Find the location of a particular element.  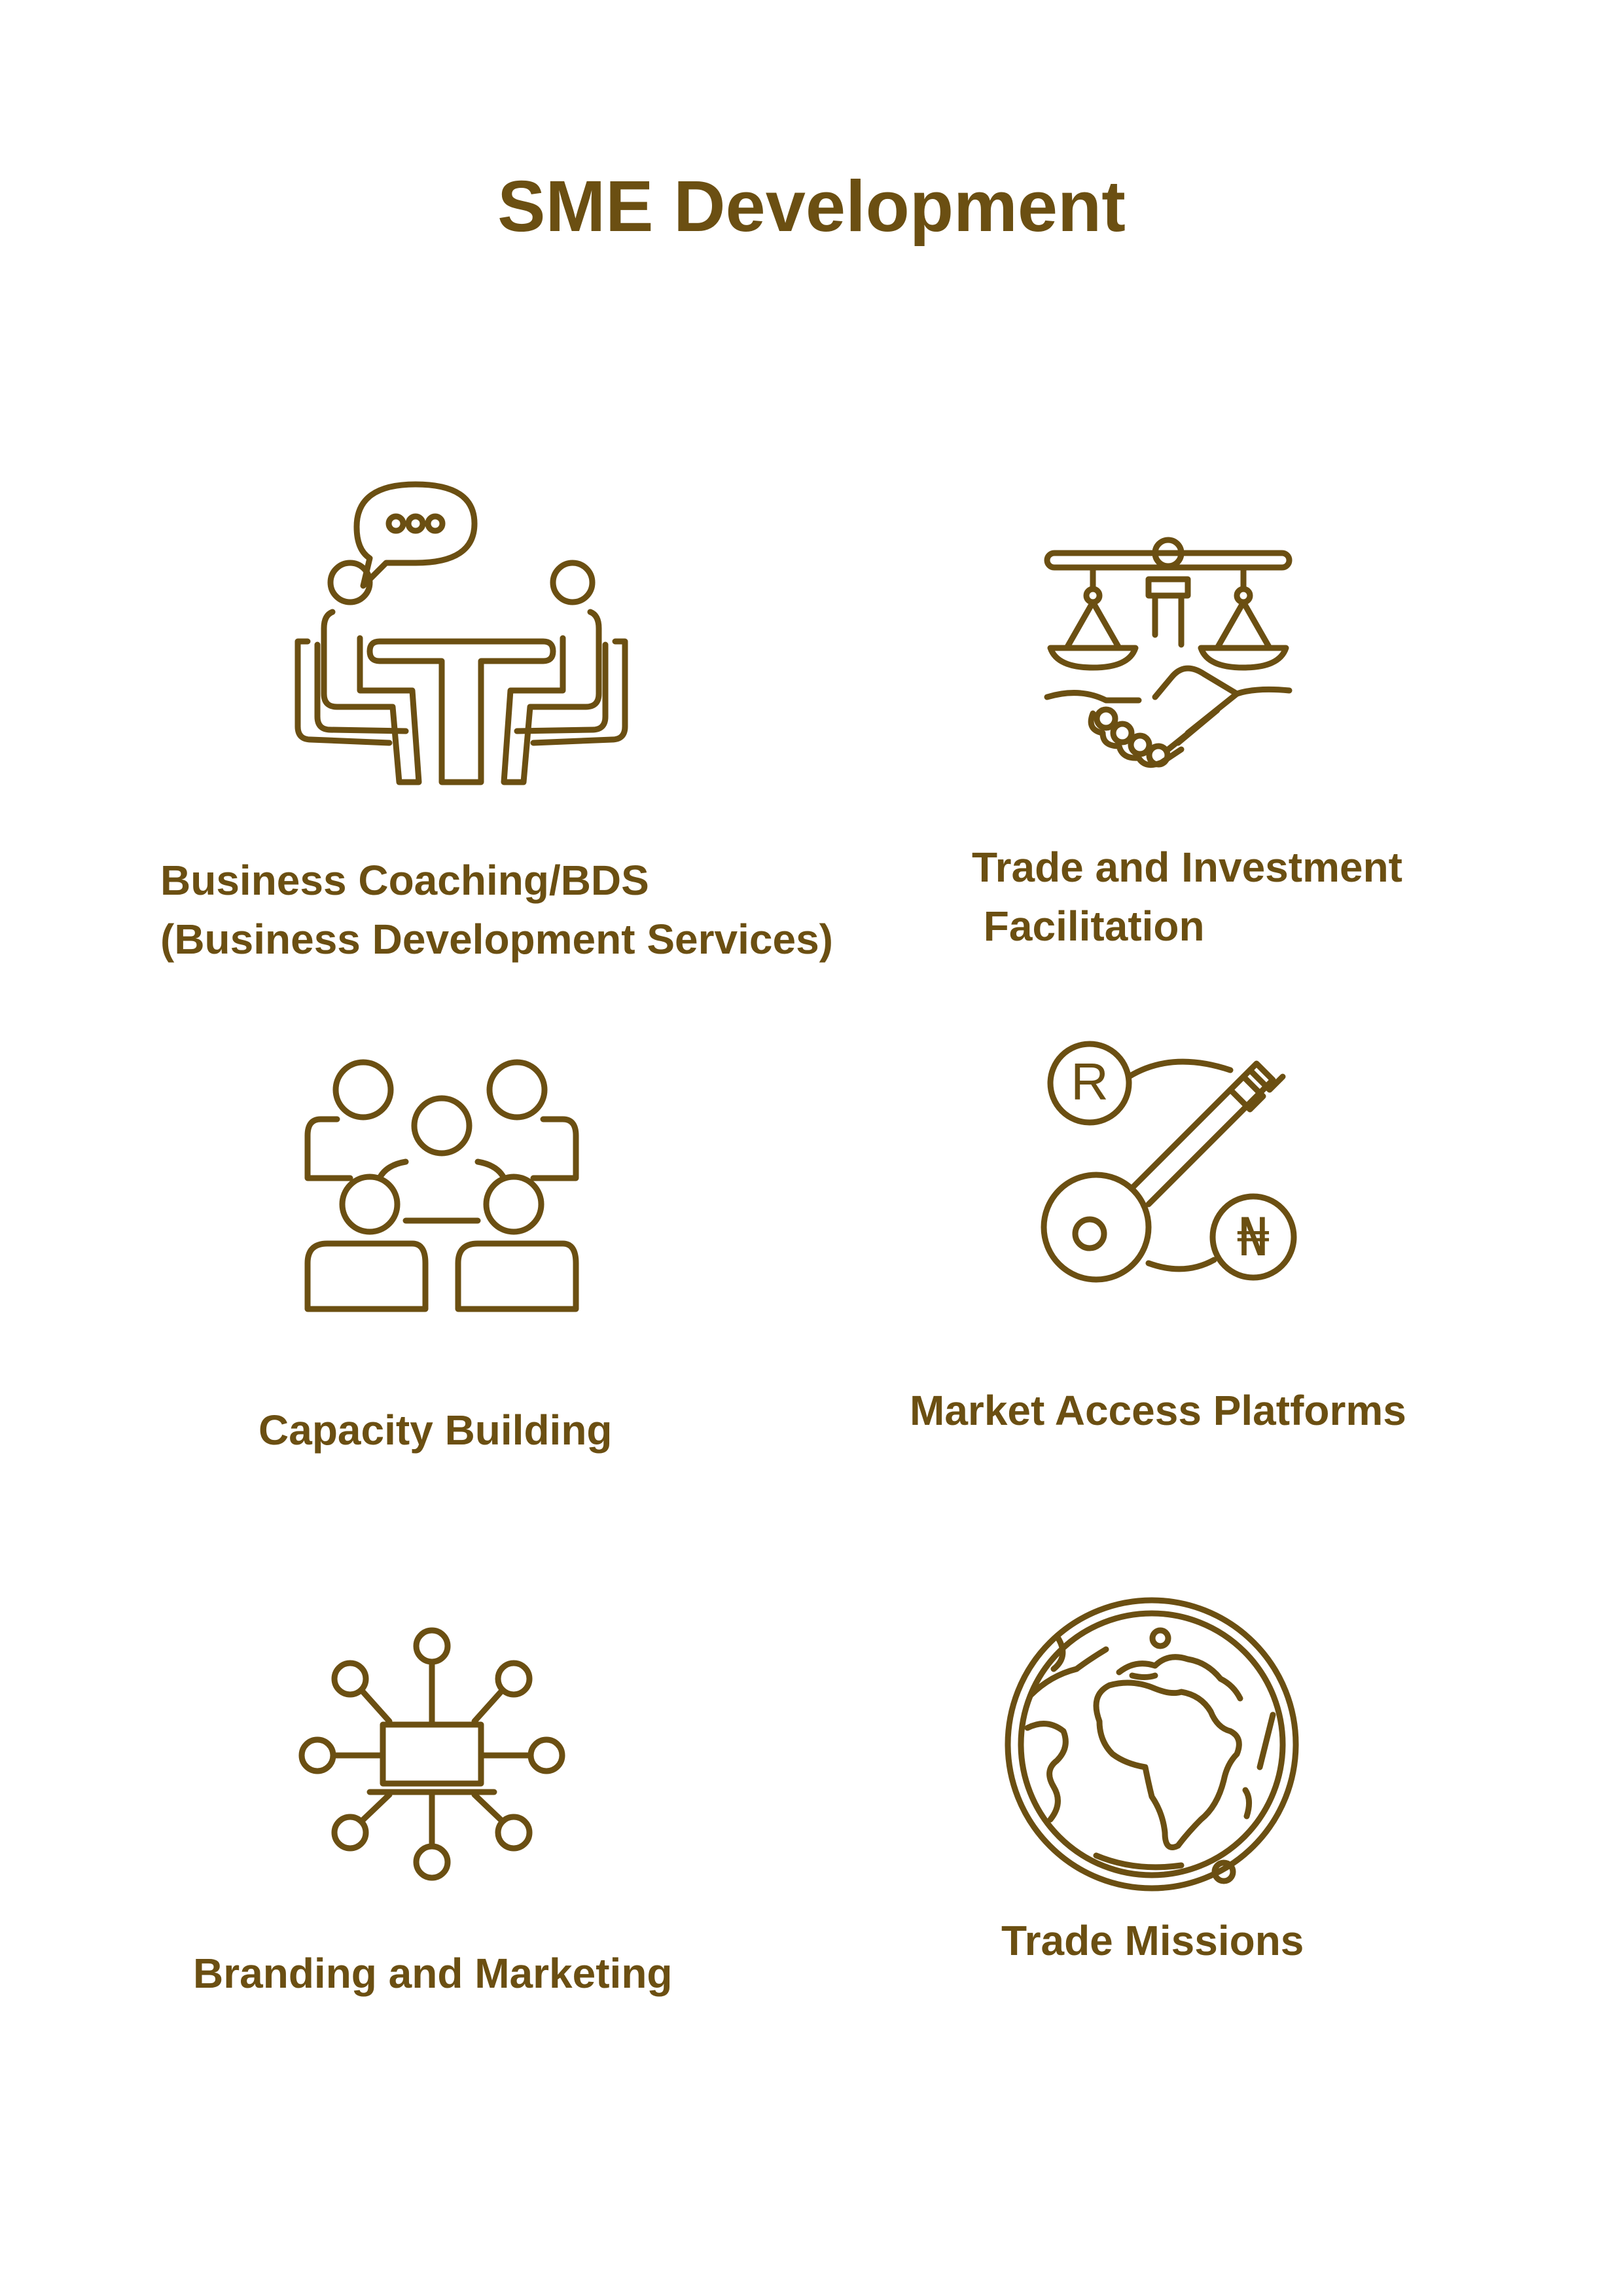

label-line: Business Coaching/BDS is located at coordinates (405, 880).